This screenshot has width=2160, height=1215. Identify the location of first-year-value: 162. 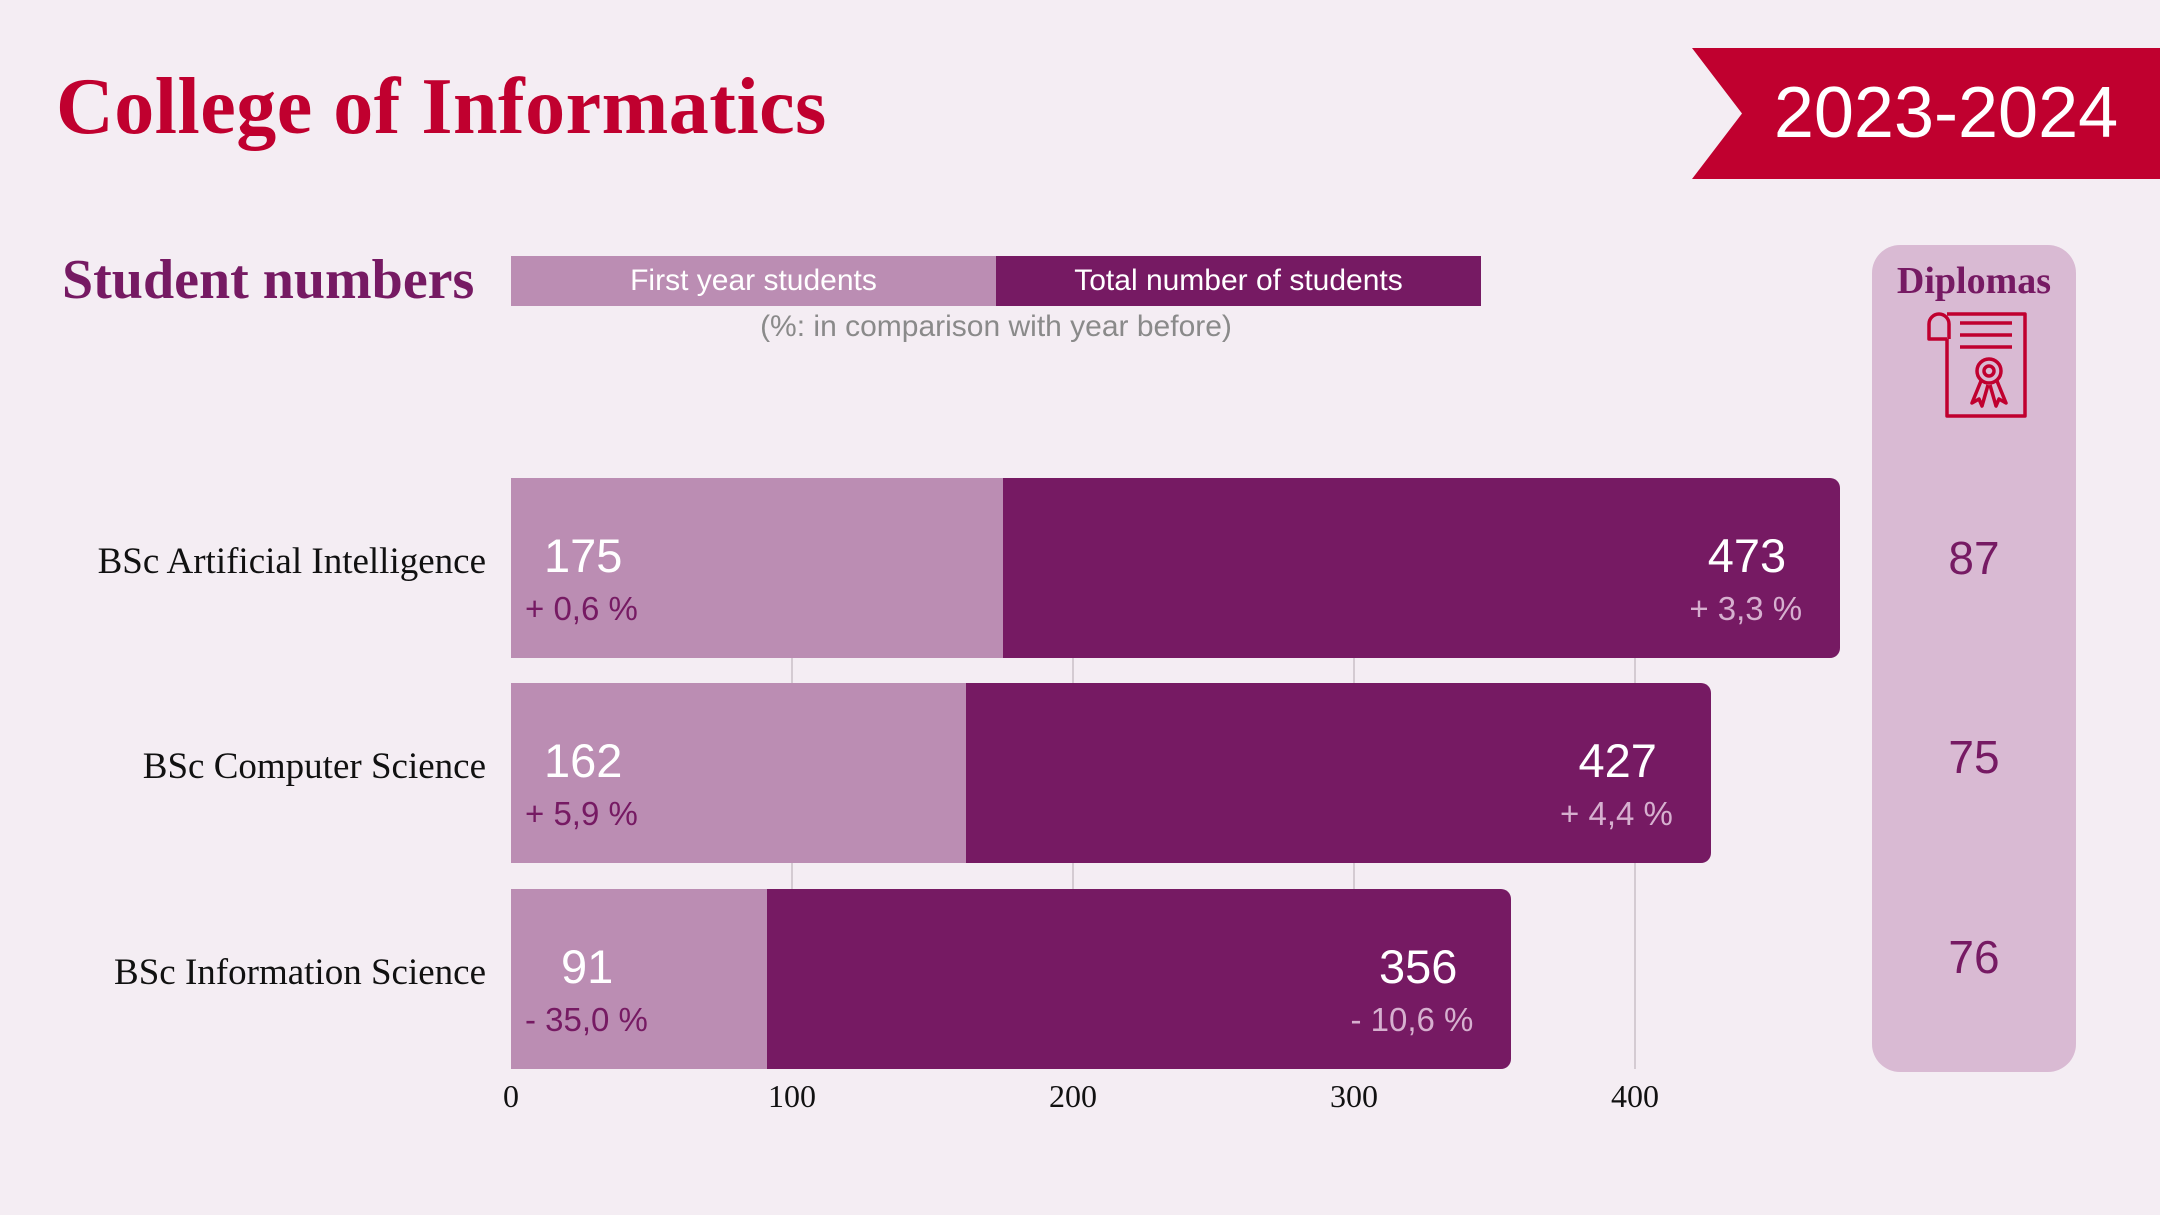
(583, 760).